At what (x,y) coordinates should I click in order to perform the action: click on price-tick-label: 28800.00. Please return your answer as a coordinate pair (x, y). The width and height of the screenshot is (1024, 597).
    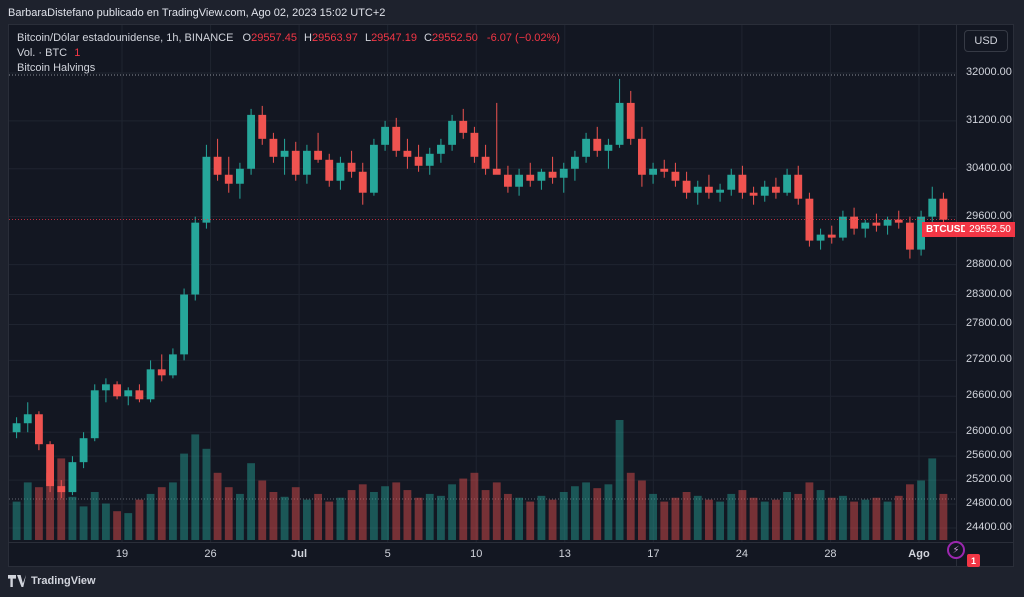
    Looking at the image, I should click on (989, 263).